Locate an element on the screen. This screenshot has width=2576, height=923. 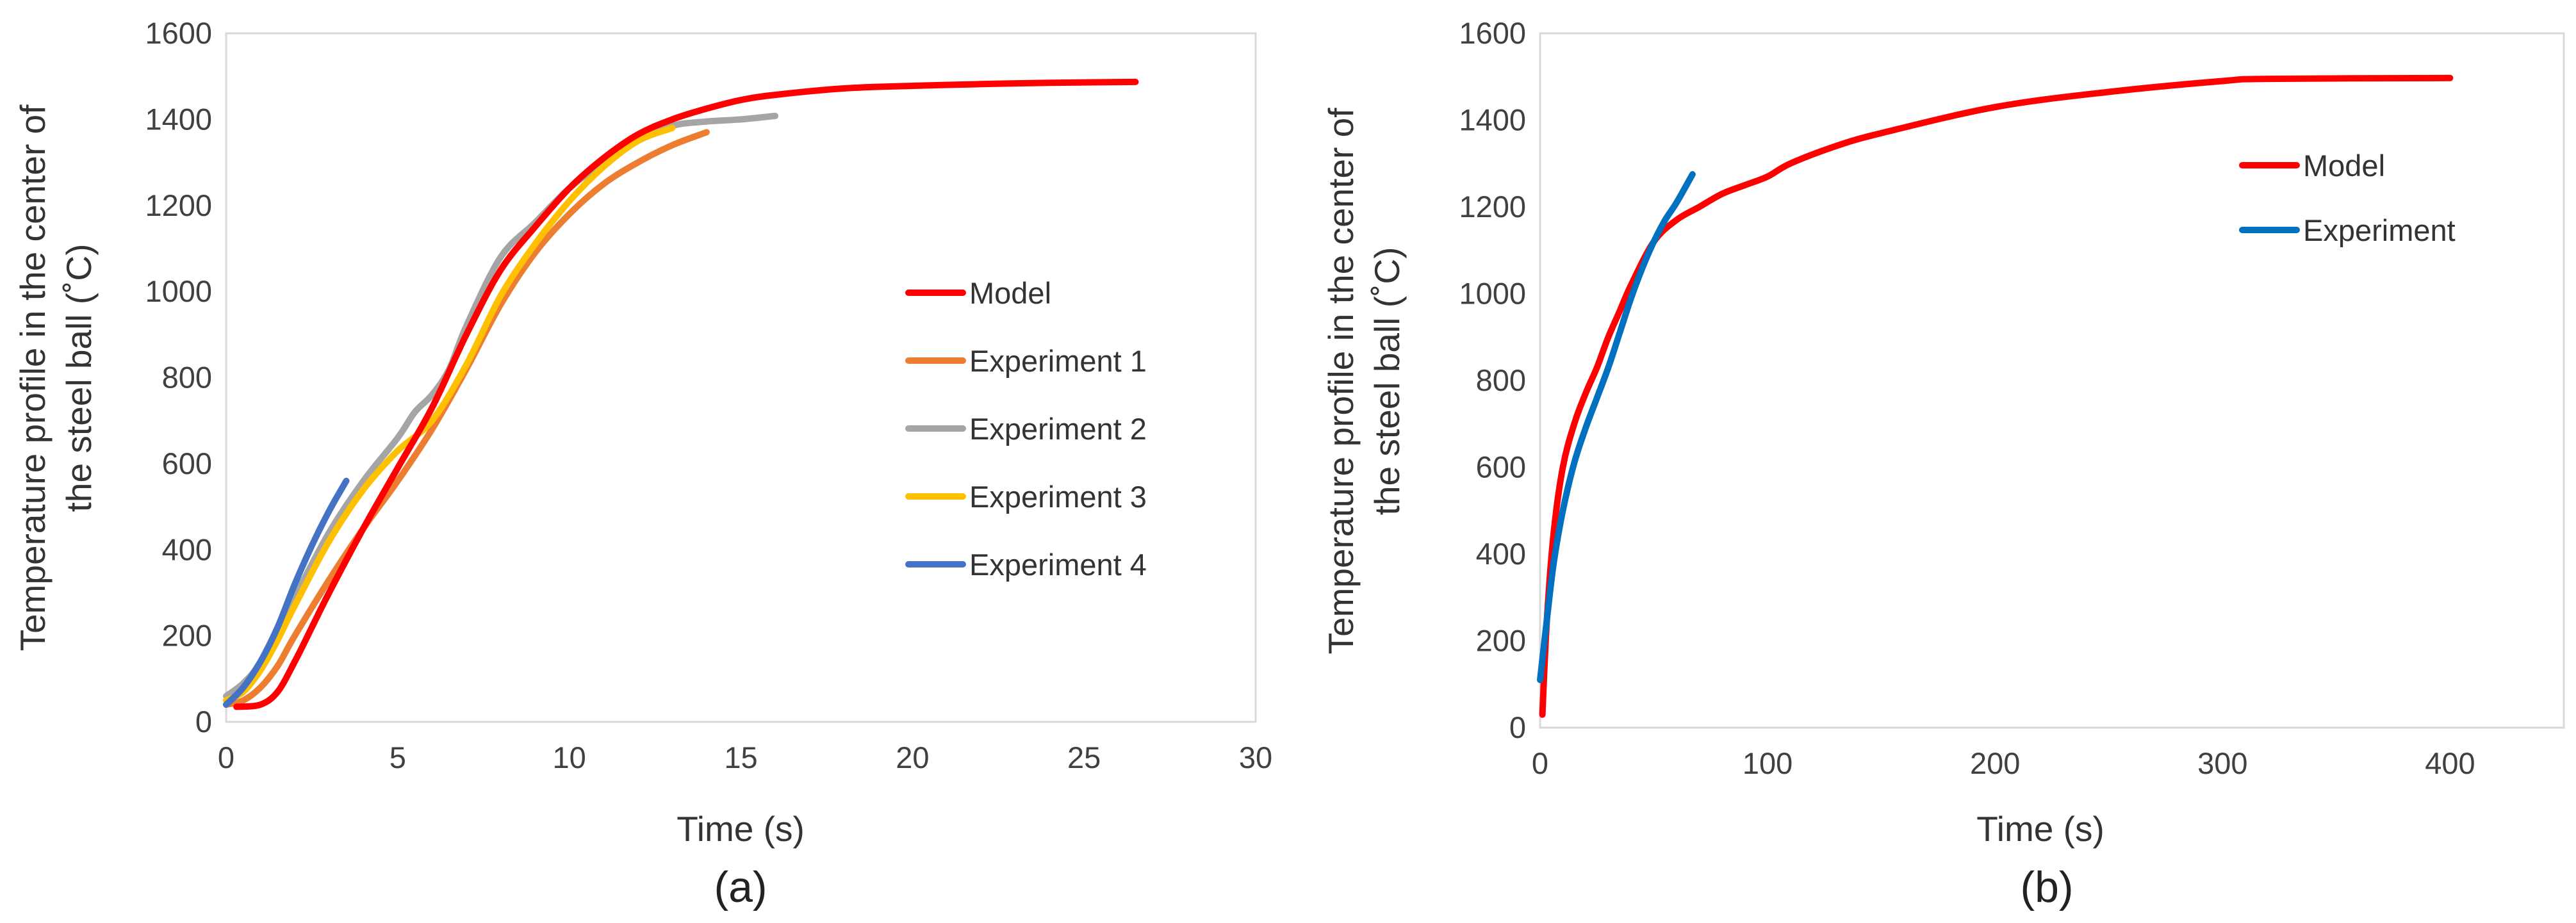
legend-label-experiment-3: Experiment 3 is located at coordinates (1058, 497).